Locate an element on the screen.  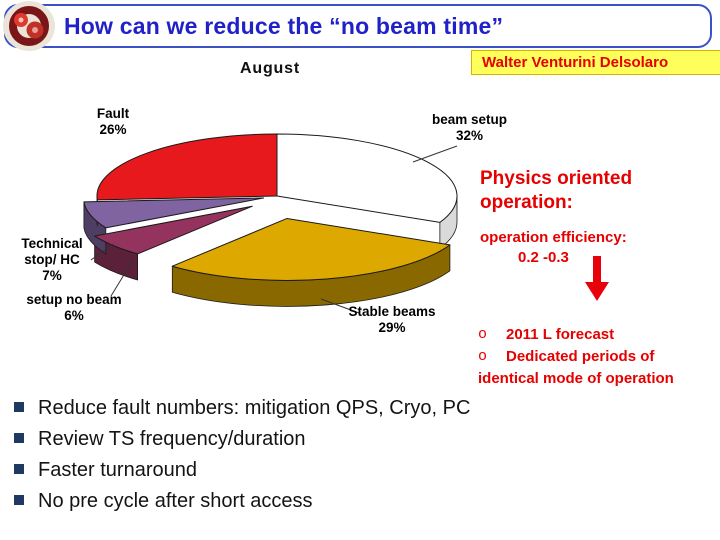
forecast-line: Dedicated periods of is located at coordinates (580, 356).